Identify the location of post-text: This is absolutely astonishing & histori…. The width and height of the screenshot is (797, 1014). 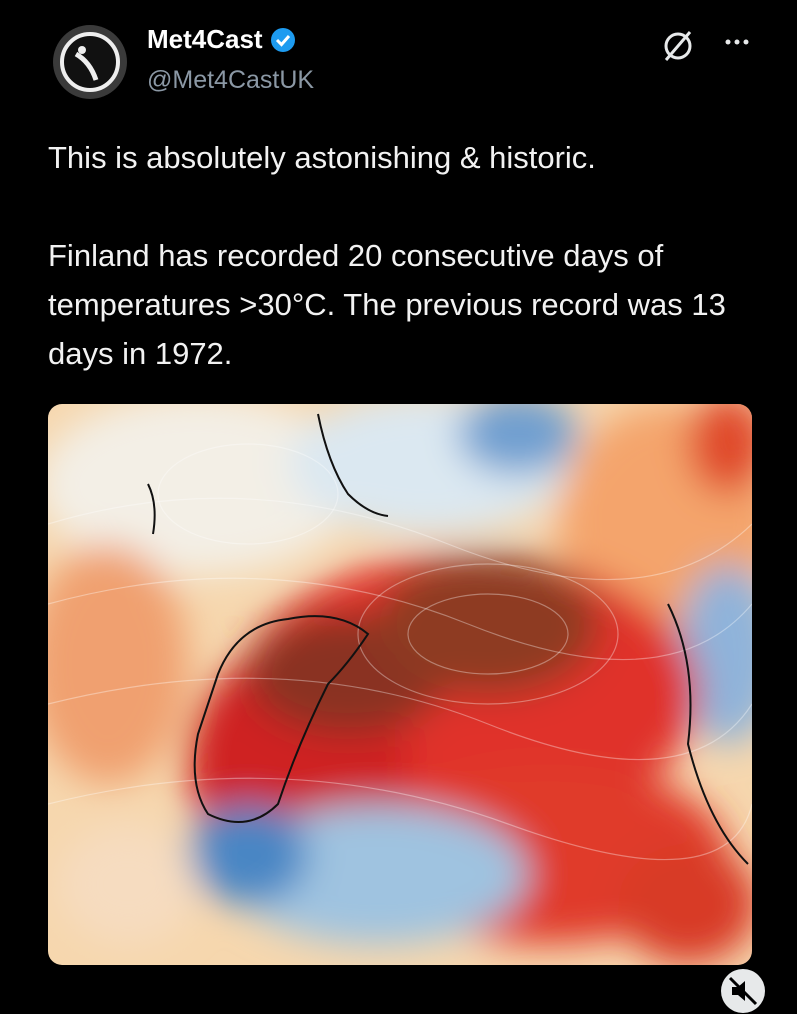
(322, 157).